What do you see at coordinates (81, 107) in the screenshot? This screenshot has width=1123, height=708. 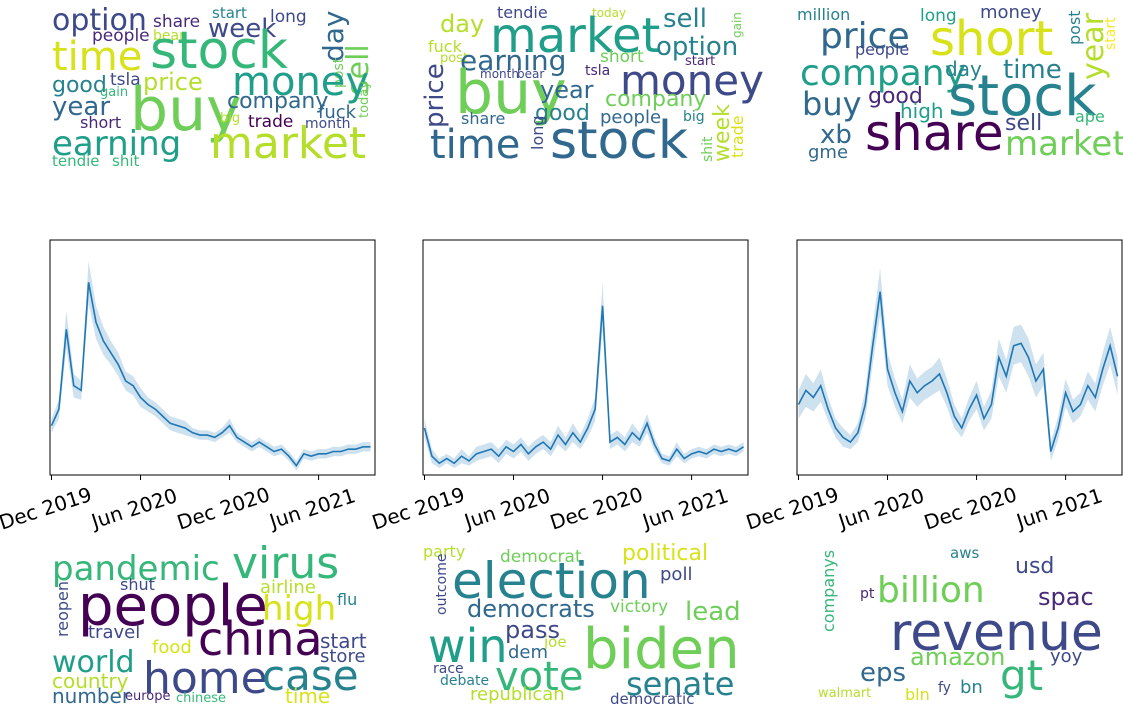 I see `cloud-word: year` at bounding box center [81, 107].